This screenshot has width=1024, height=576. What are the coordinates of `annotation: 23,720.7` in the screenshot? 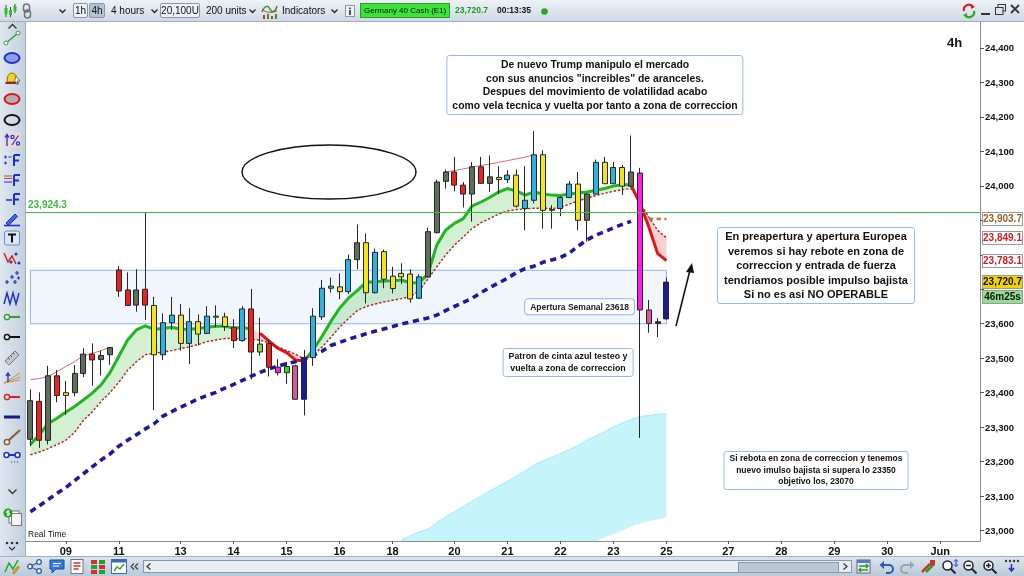 It's located at (1002, 282).